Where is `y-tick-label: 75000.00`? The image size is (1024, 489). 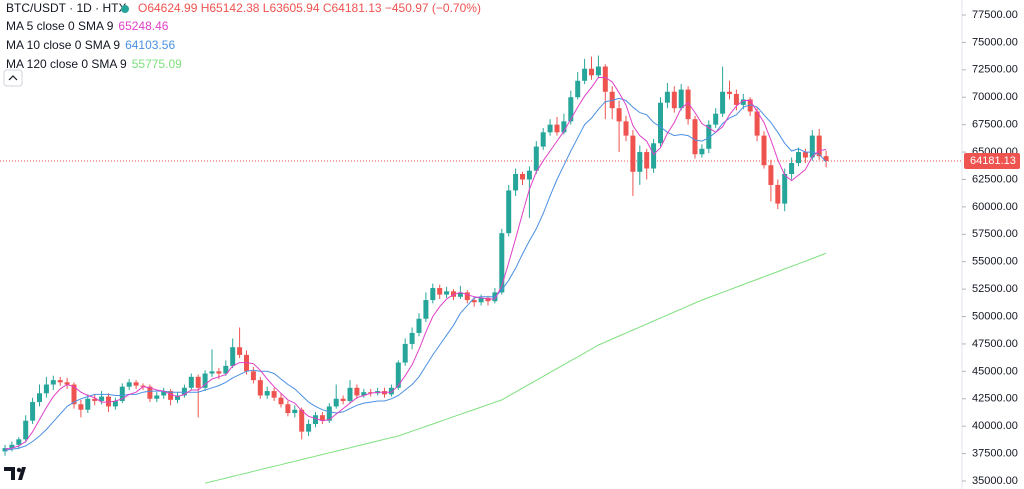 y-tick-label: 75000.00 is located at coordinates (995, 42).